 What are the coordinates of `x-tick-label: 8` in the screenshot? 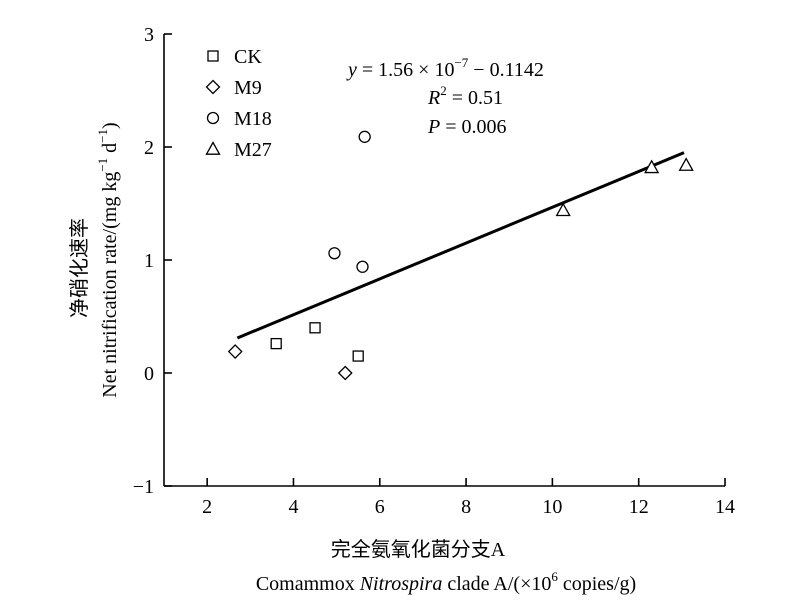 It's located at (466, 507).